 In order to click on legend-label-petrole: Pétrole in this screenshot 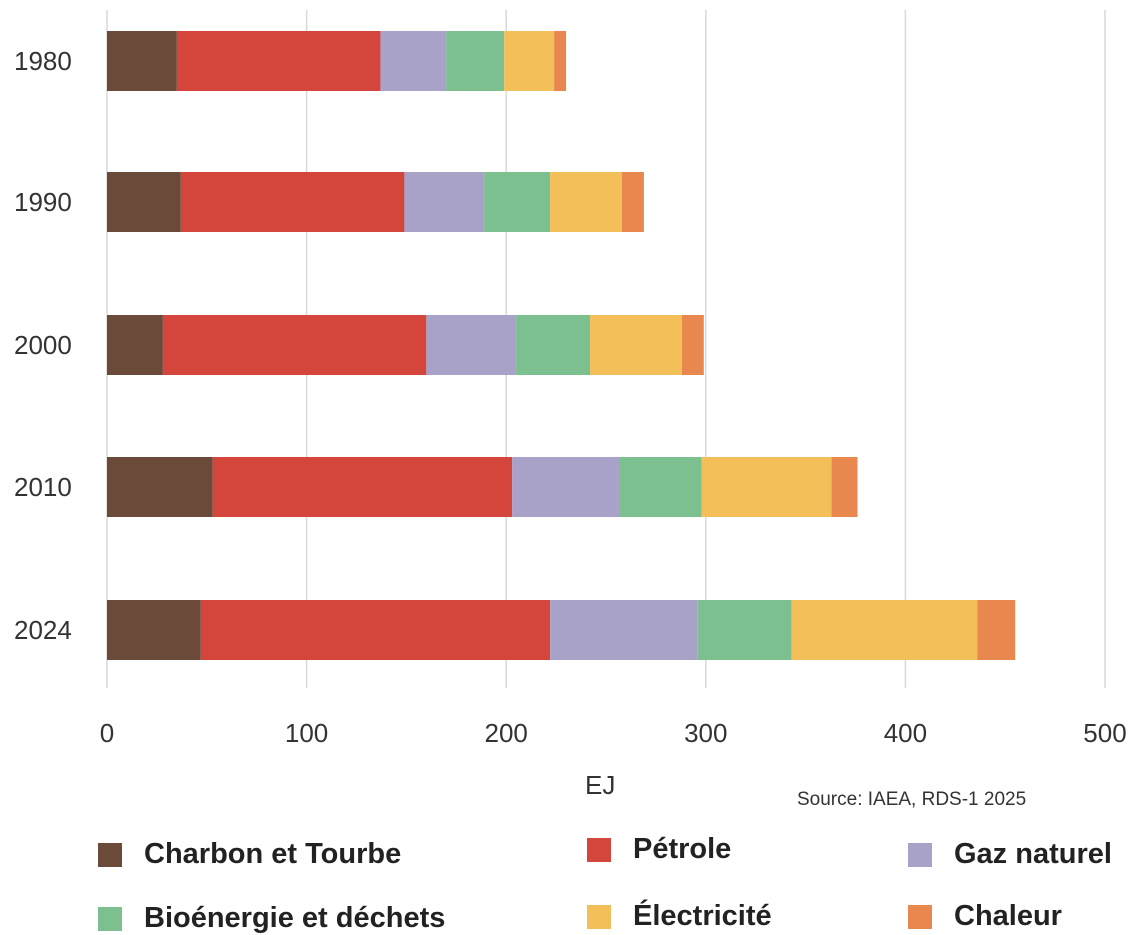, I will do `click(682, 849)`.